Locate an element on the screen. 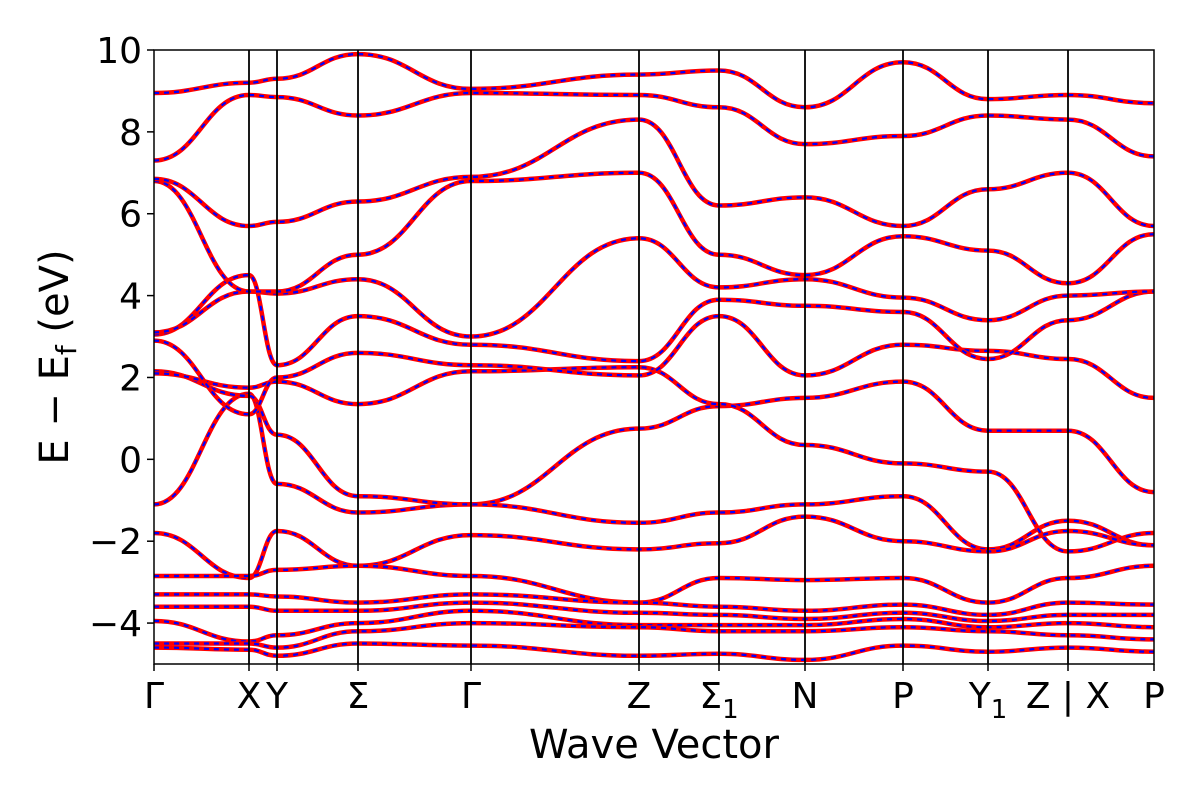 The image size is (1200, 800). y-axis-ticks: 10 8 6 4 2 0 −2 −4 is located at coordinates (121, 338).